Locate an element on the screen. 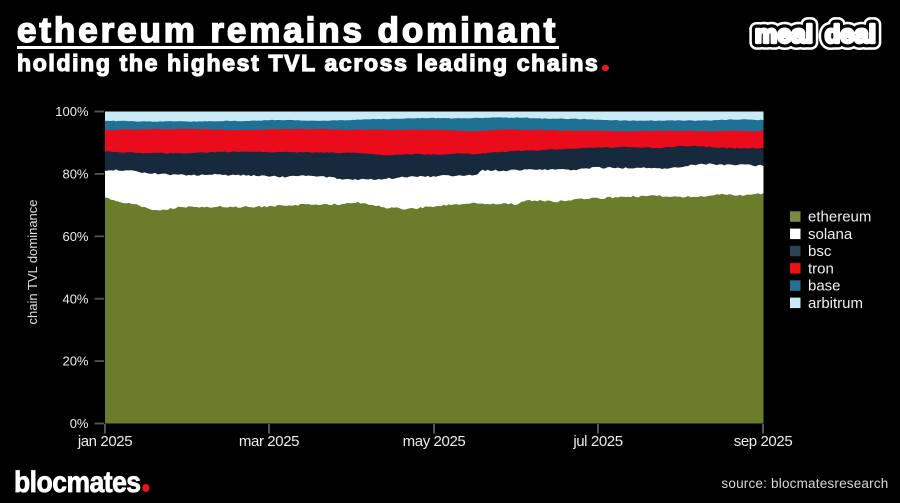 The width and height of the screenshot is (900, 503). svg-text: mar 2025 is located at coordinates (269, 441).